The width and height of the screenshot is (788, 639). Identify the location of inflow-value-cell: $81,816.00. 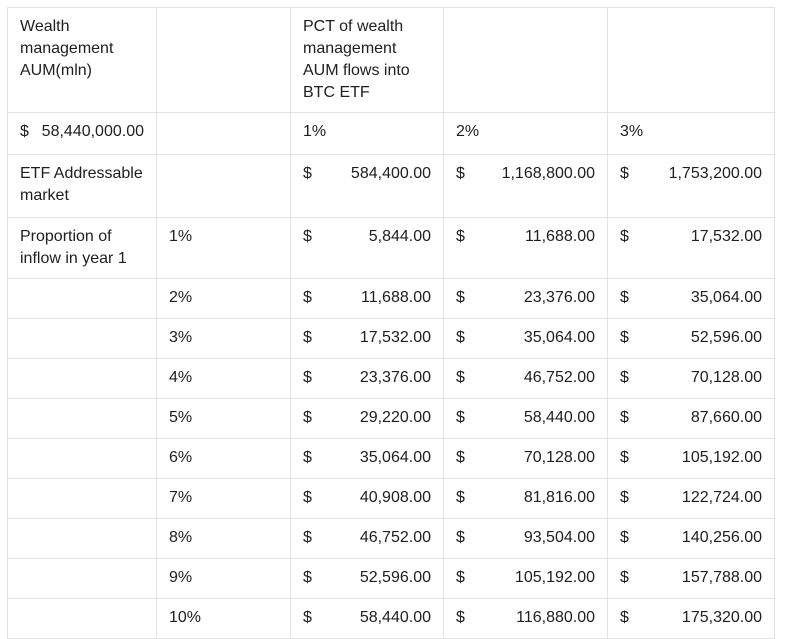
(525, 498).